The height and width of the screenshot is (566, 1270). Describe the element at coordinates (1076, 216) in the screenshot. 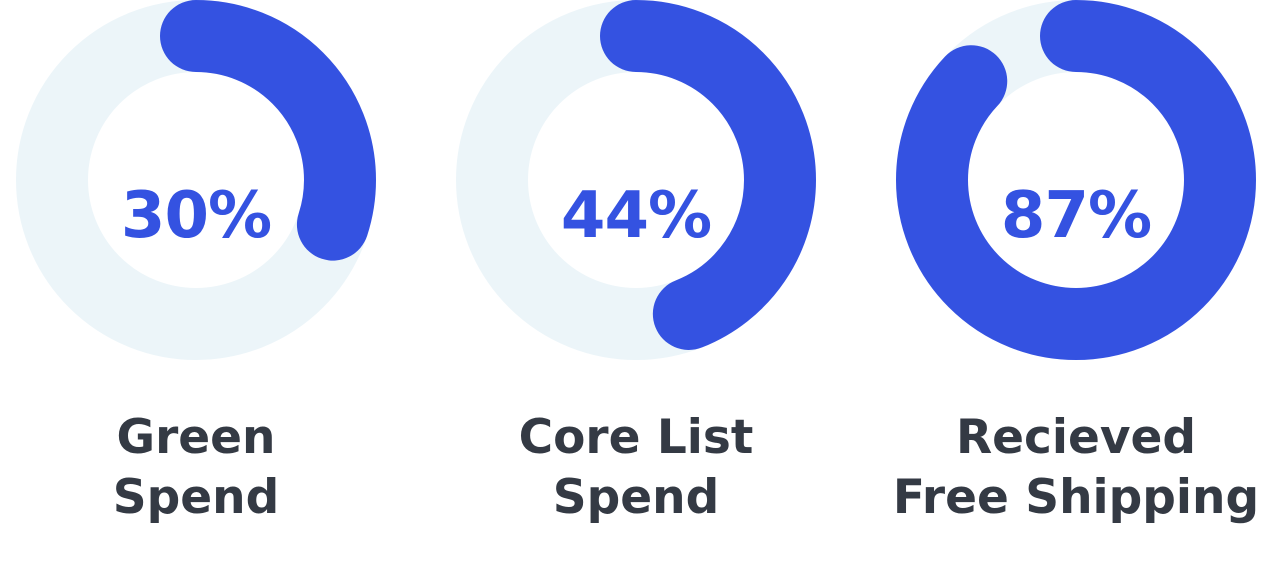

I see `percent-value: 87%` at that location.